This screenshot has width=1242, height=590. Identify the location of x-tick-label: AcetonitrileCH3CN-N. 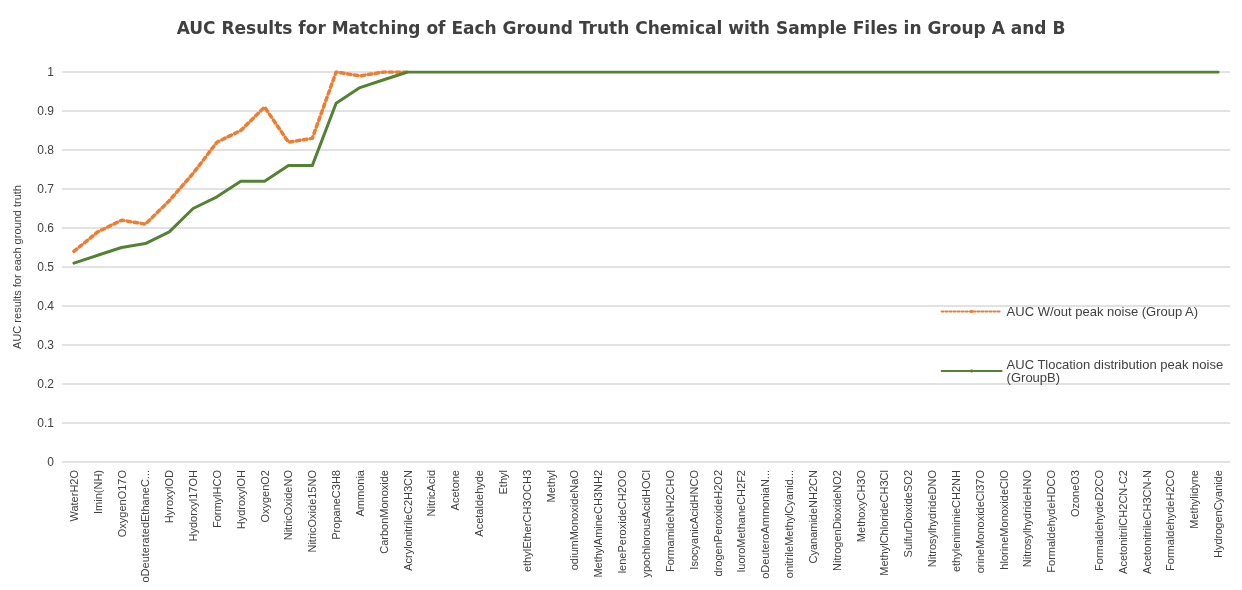
(1146, 521).